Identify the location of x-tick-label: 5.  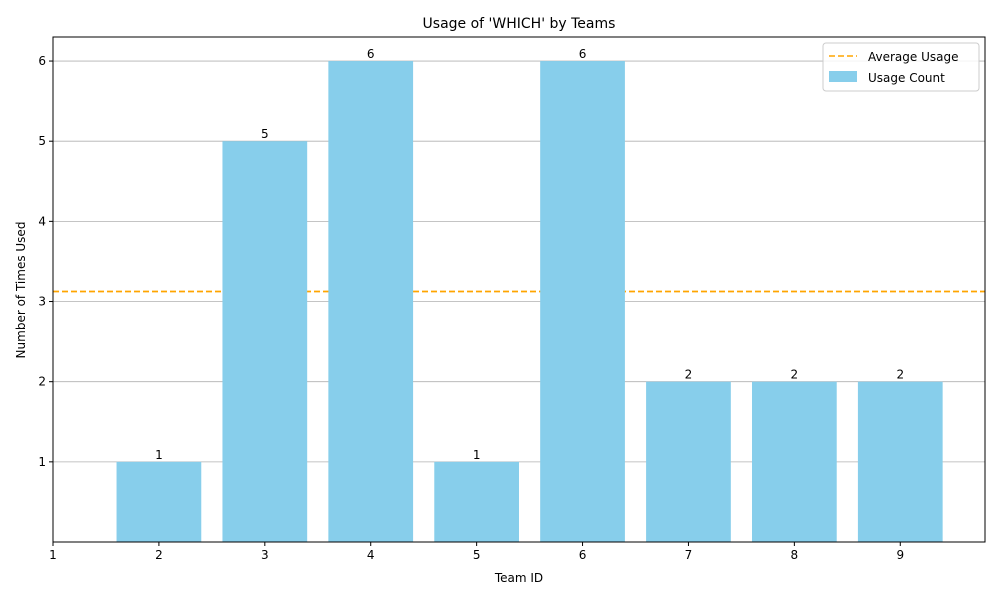
(477, 555).